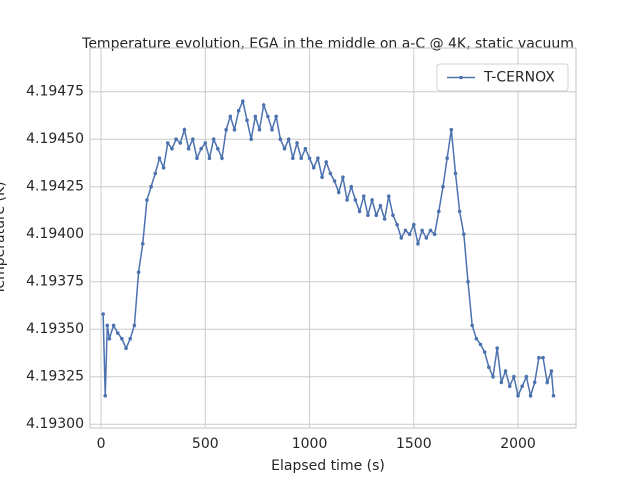 The height and width of the screenshot is (480, 640). I want to click on y-tick-label: 4.19475, so click(55, 92).